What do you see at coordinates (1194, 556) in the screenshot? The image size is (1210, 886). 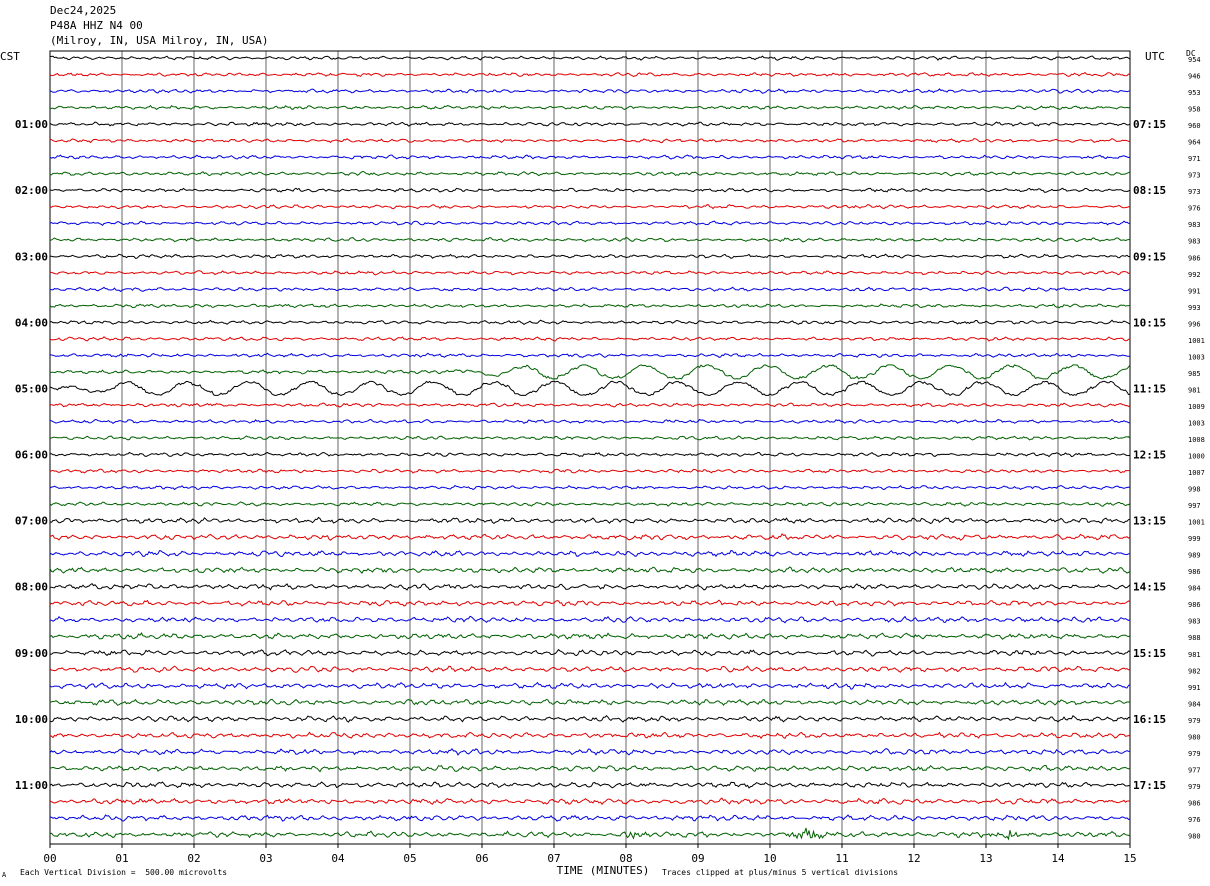 I see `dc-offset-30: 989` at bounding box center [1194, 556].